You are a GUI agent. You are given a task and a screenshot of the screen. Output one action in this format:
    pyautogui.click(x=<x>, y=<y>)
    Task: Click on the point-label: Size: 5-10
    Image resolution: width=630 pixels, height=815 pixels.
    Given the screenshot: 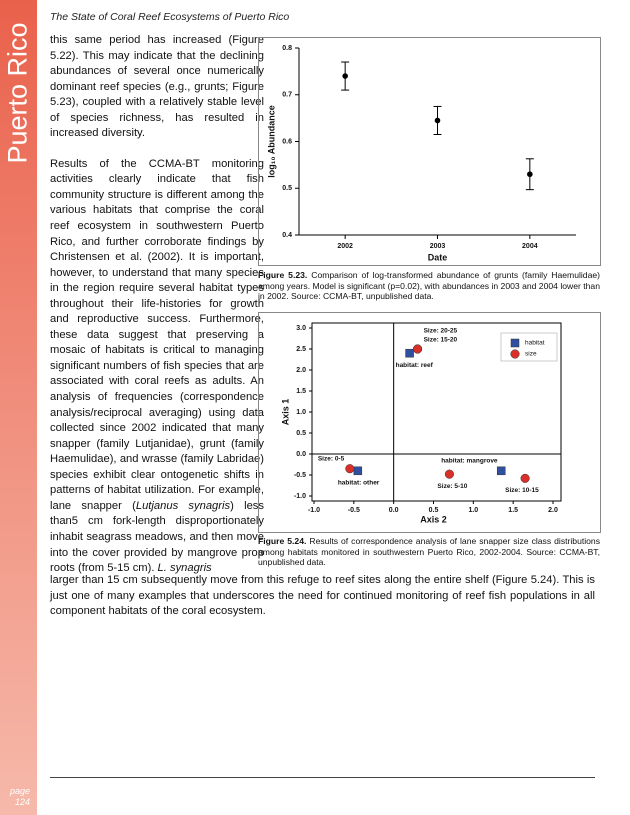 What is the action you would take?
    pyautogui.click(x=452, y=486)
    